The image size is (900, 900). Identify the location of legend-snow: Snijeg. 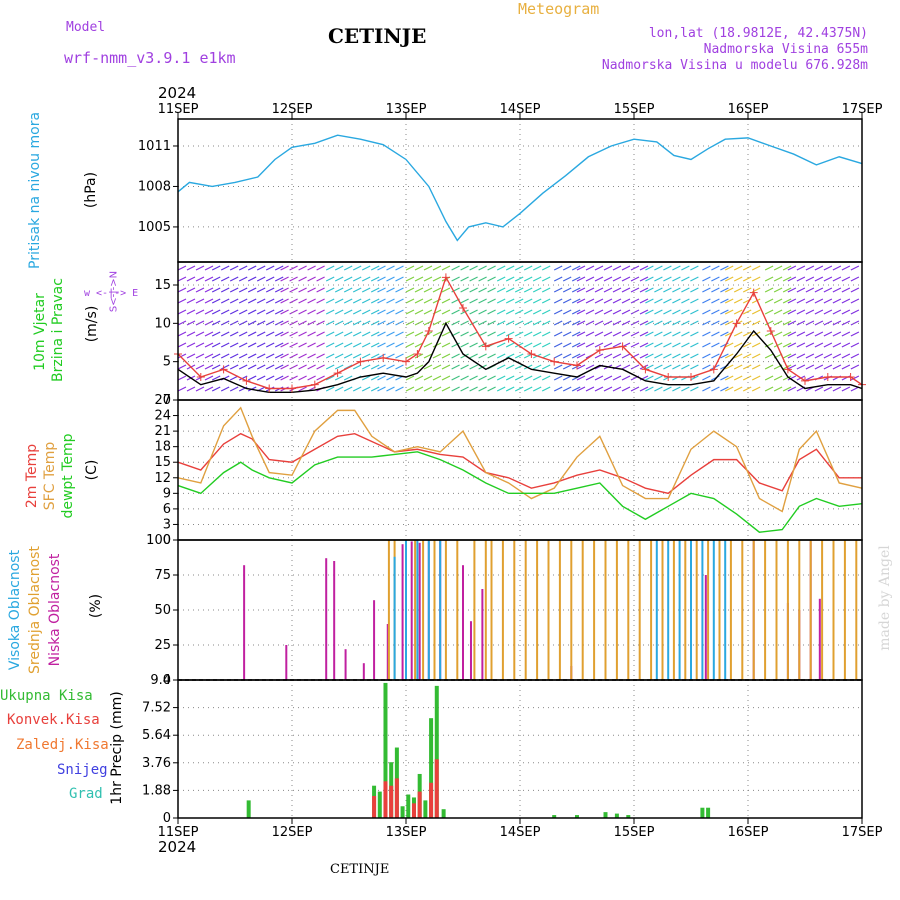
(82, 770).